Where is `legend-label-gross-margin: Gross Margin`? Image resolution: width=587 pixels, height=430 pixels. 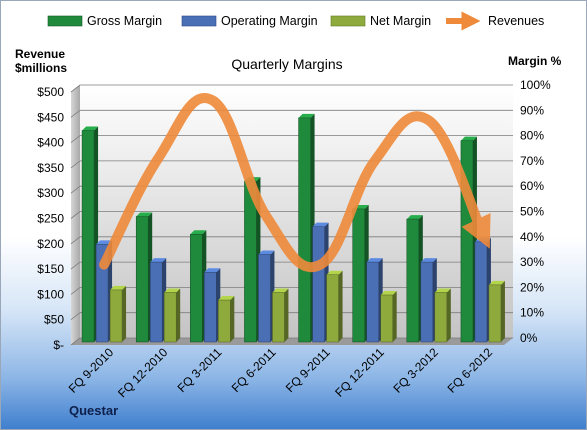 legend-label-gross-margin: Gross Margin is located at coordinates (124, 21).